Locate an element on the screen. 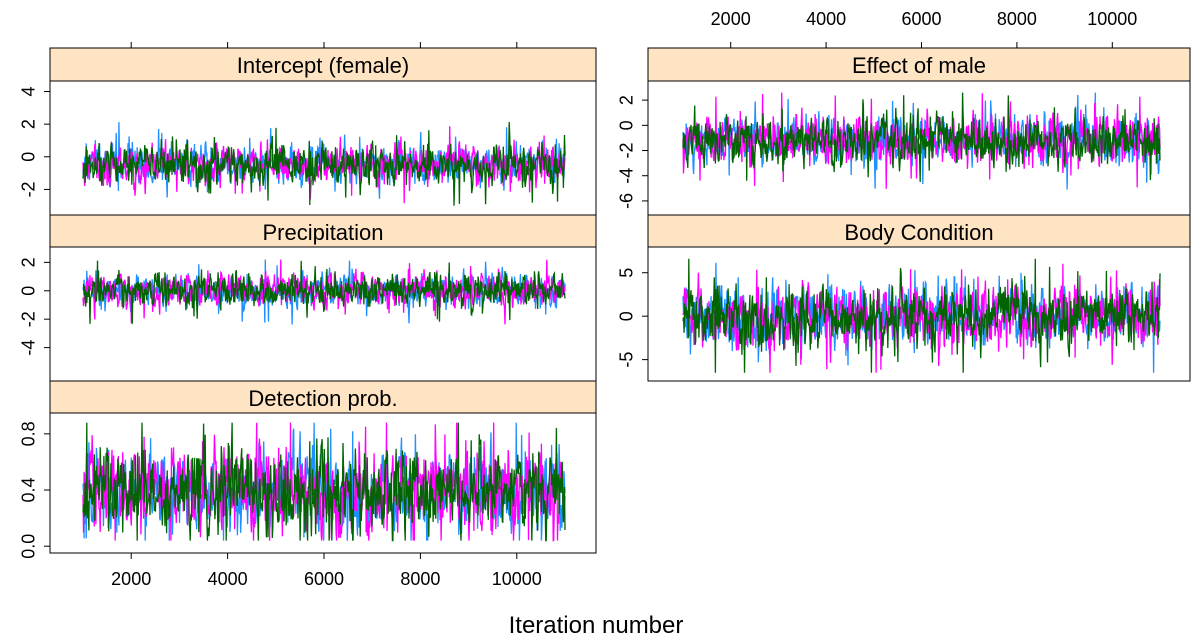 The width and height of the screenshot is (1191, 640). y-tick-label: 5 is located at coordinates (627, 273).